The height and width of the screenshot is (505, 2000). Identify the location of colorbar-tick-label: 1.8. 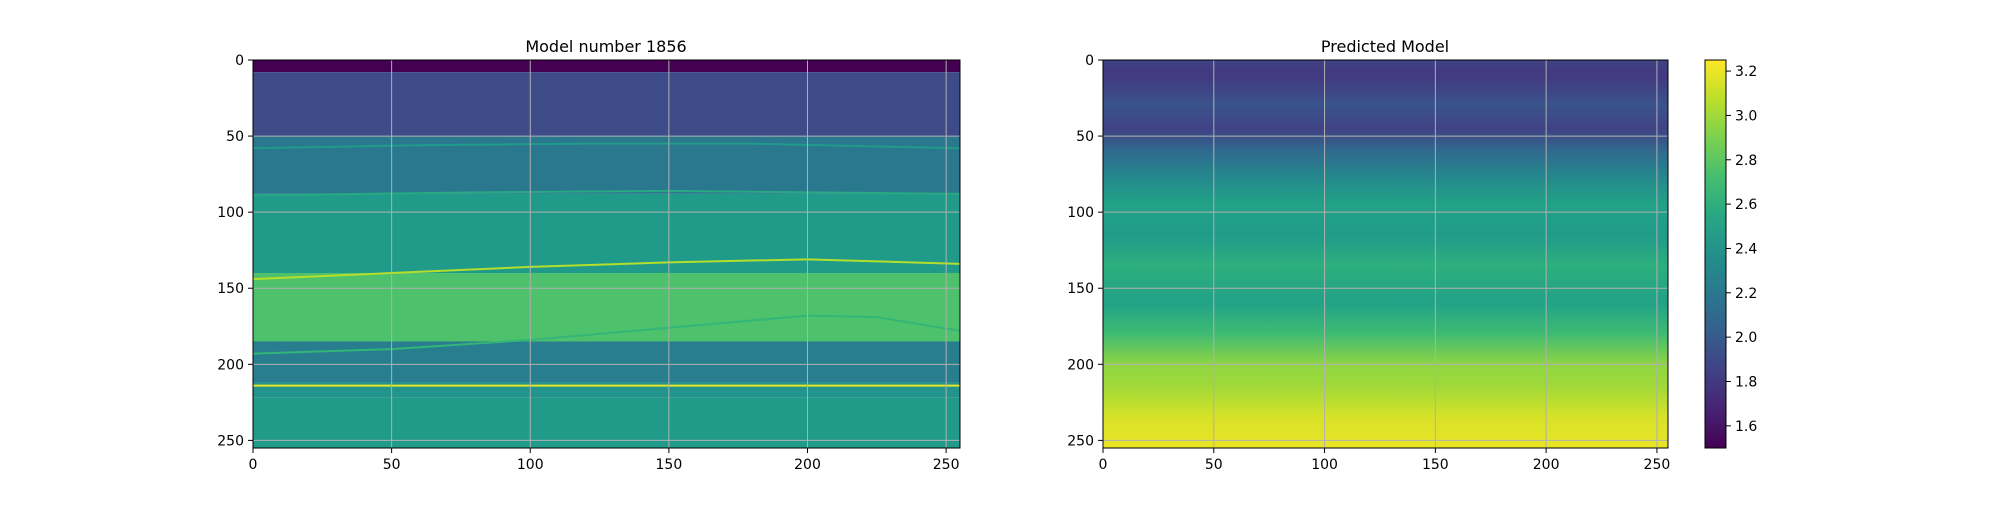
(1746, 382).